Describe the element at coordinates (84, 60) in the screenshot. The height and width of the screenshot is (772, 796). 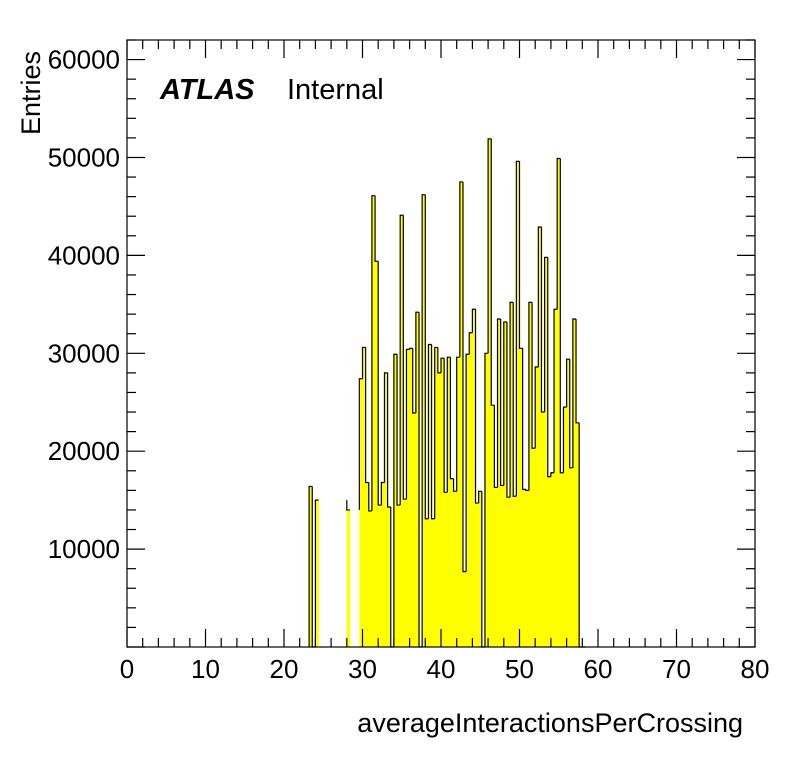
I see `y-tick-label: 60000` at that location.